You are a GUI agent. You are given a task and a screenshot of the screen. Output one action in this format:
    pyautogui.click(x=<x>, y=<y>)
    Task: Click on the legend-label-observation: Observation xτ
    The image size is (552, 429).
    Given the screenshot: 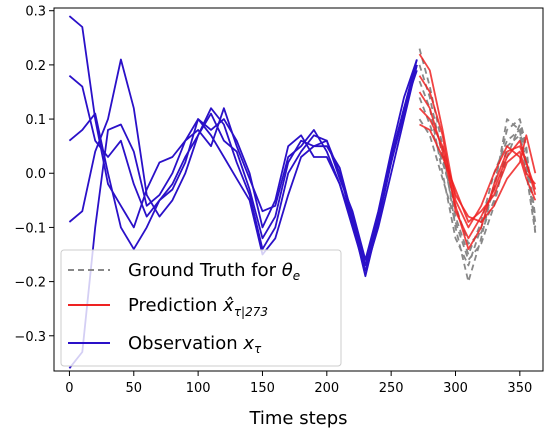 What is the action you would take?
    pyautogui.click(x=195, y=344)
    